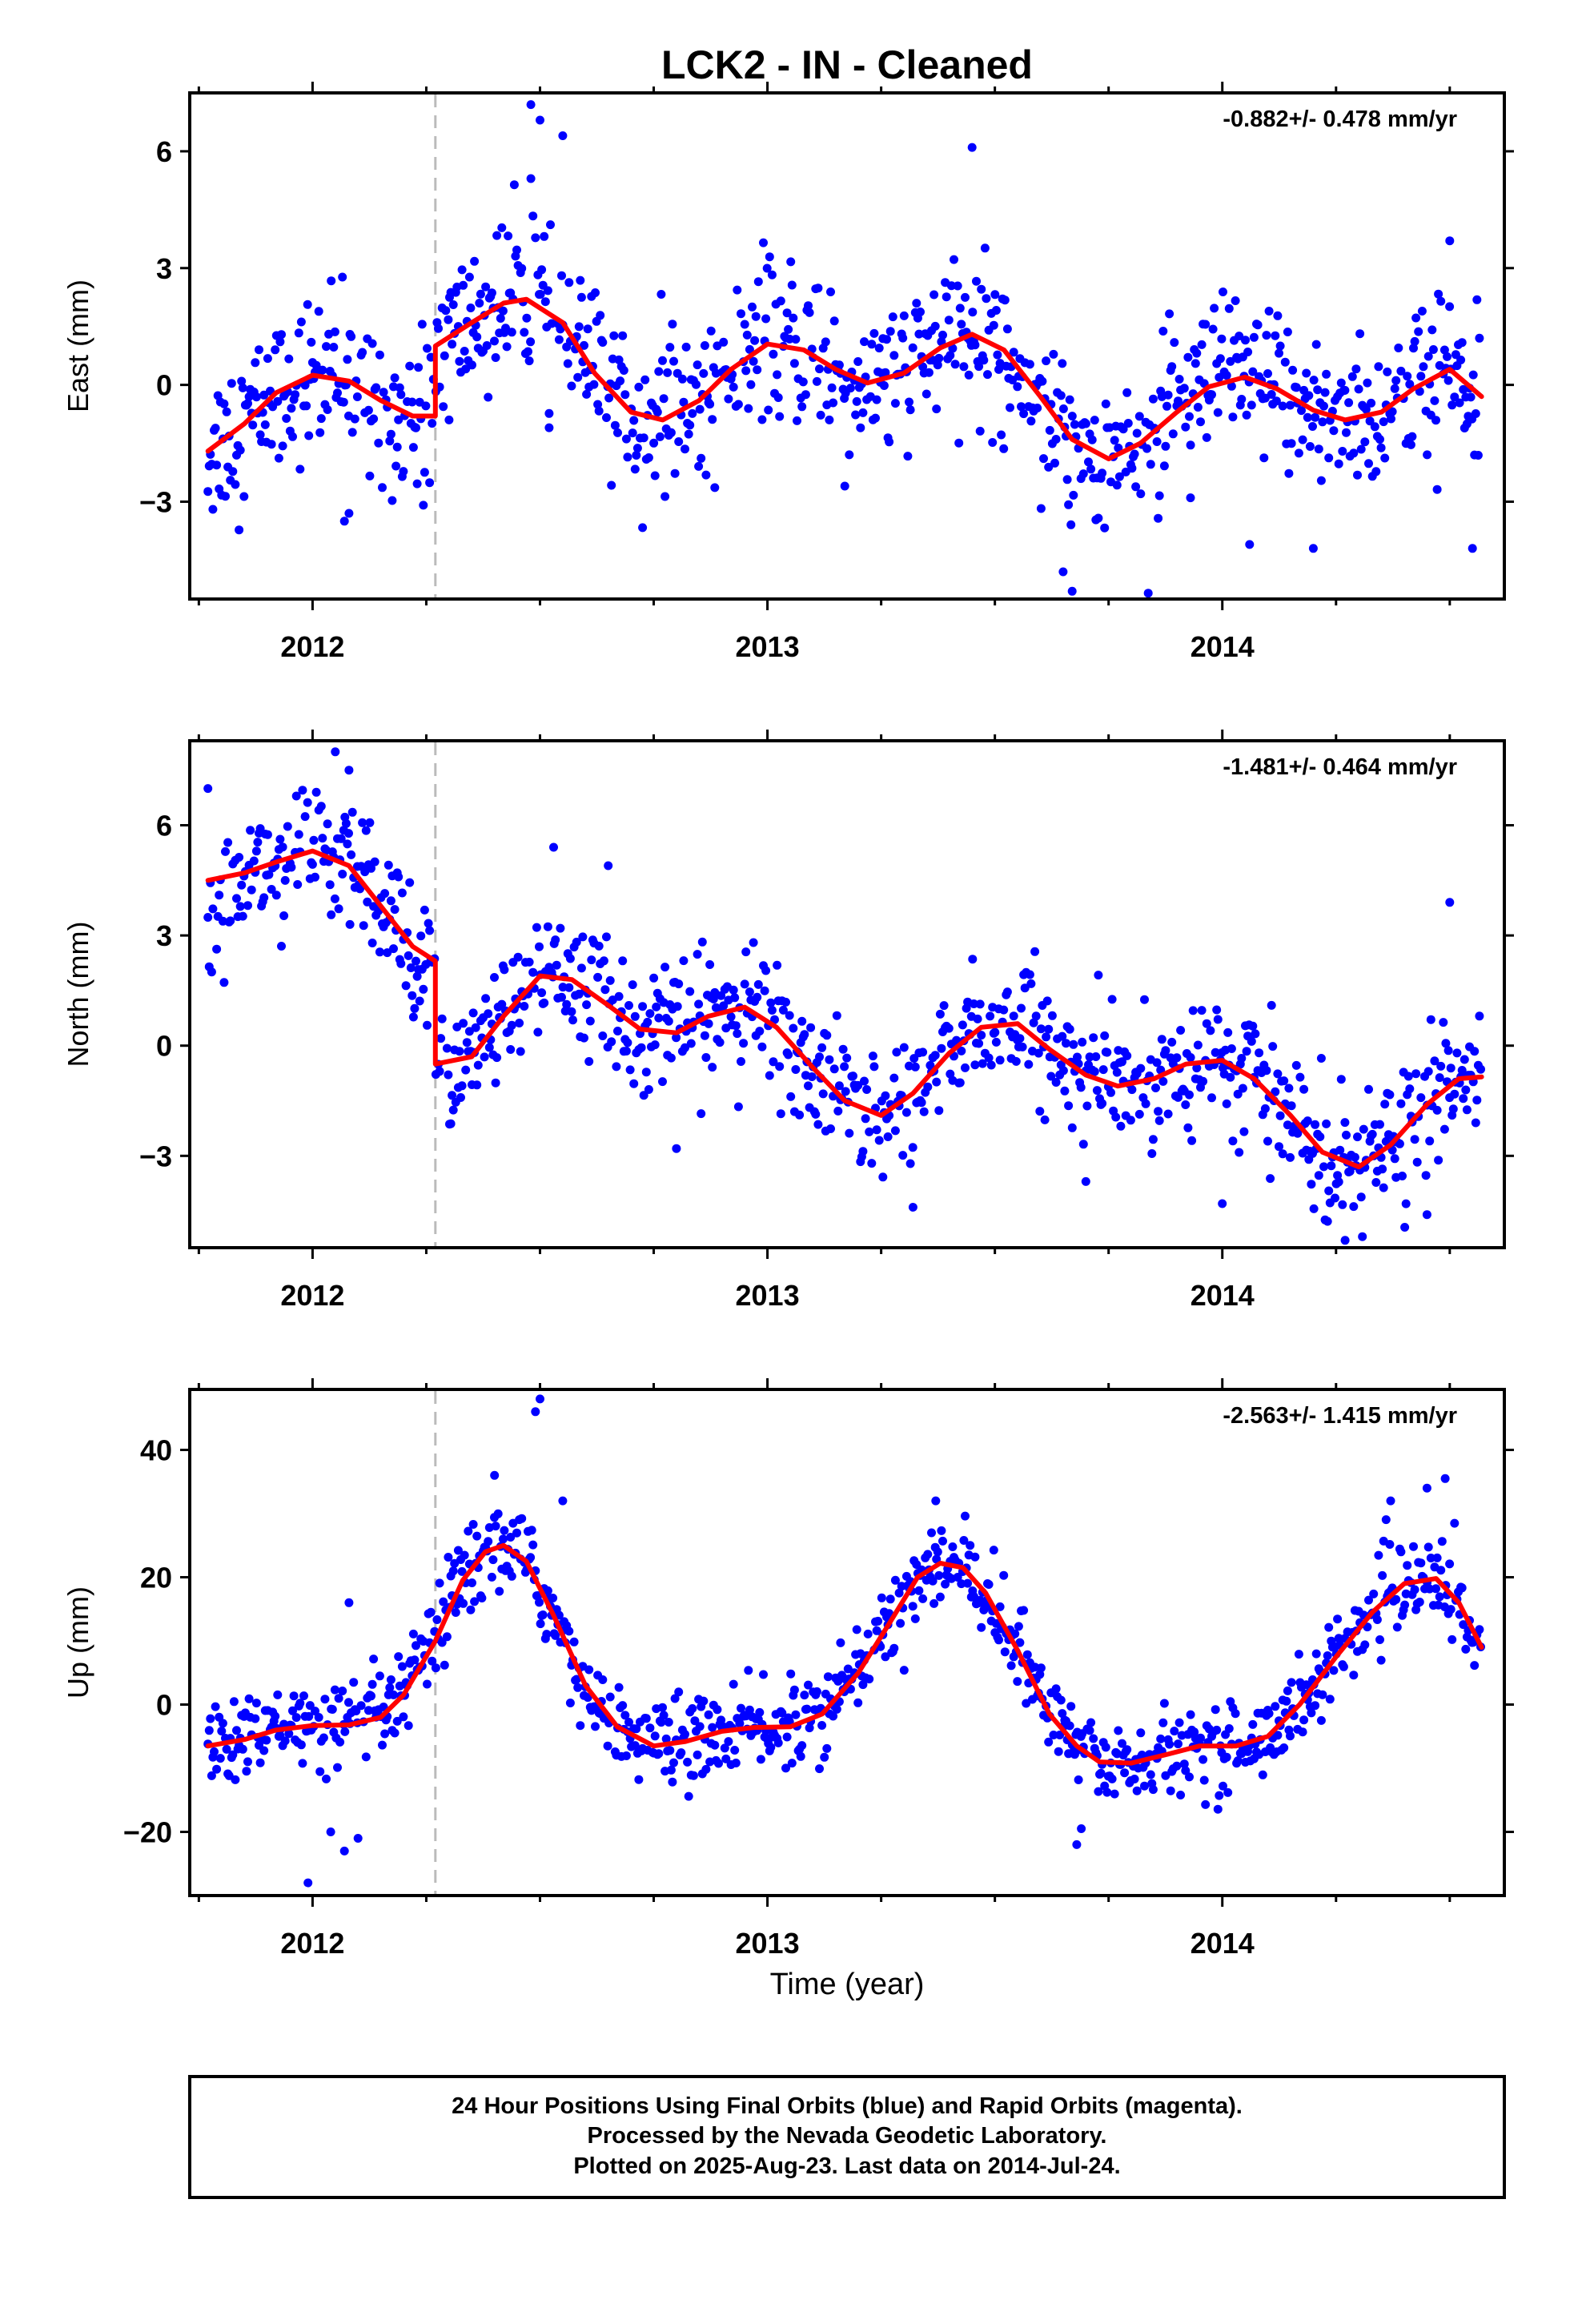 Image resolution: width=1582 pixels, height=2324 pixels. I want to click on east-y-tick-label: −3, so click(155, 501).